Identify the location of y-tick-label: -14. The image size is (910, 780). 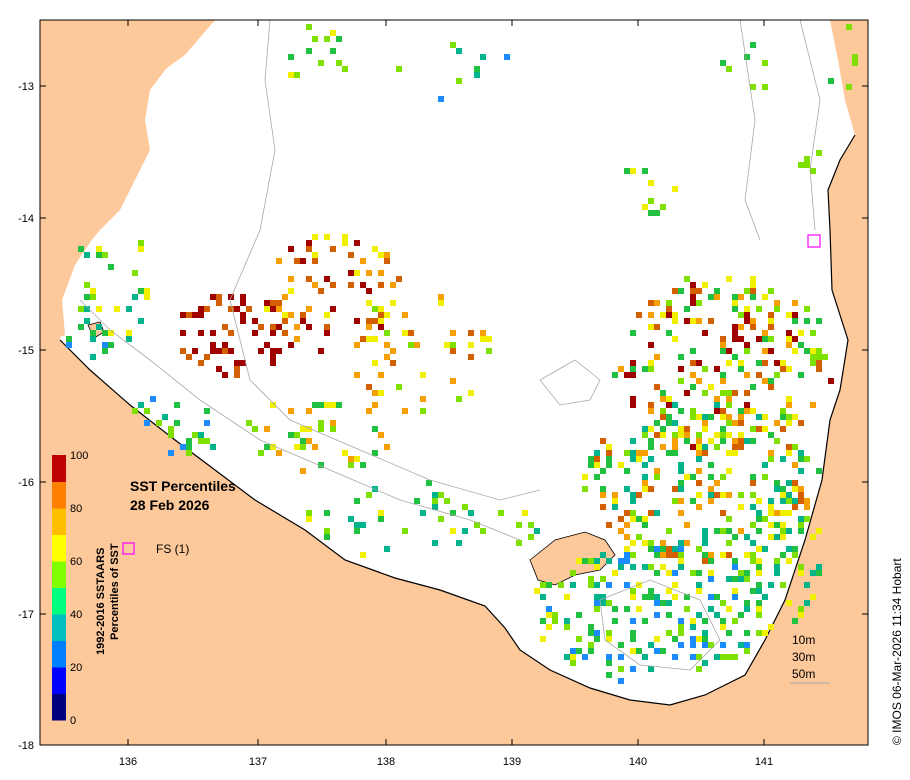
(26, 219).